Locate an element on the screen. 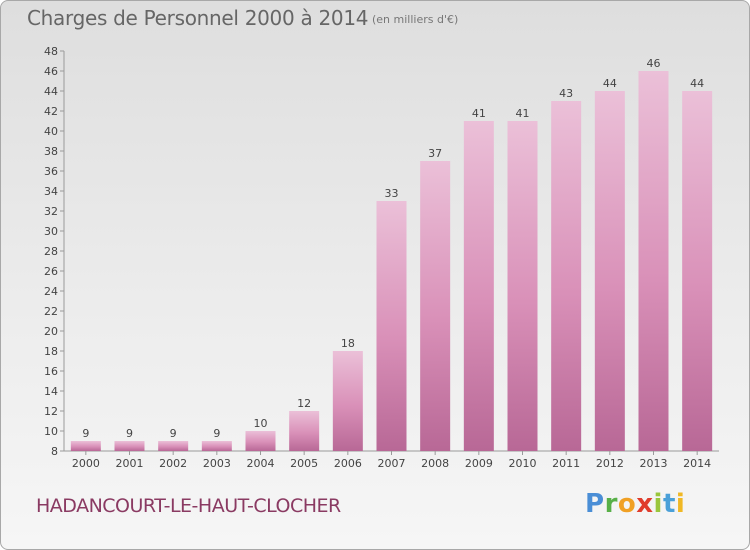  x-tick-label: 2010 is located at coordinates (523, 463).